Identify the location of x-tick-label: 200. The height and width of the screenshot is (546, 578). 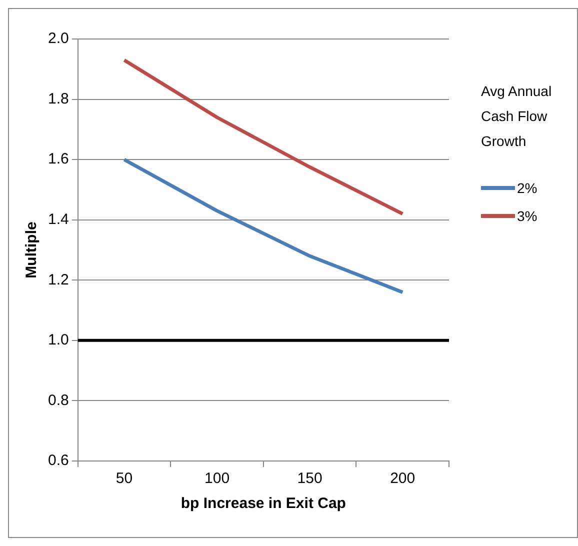
(403, 479).